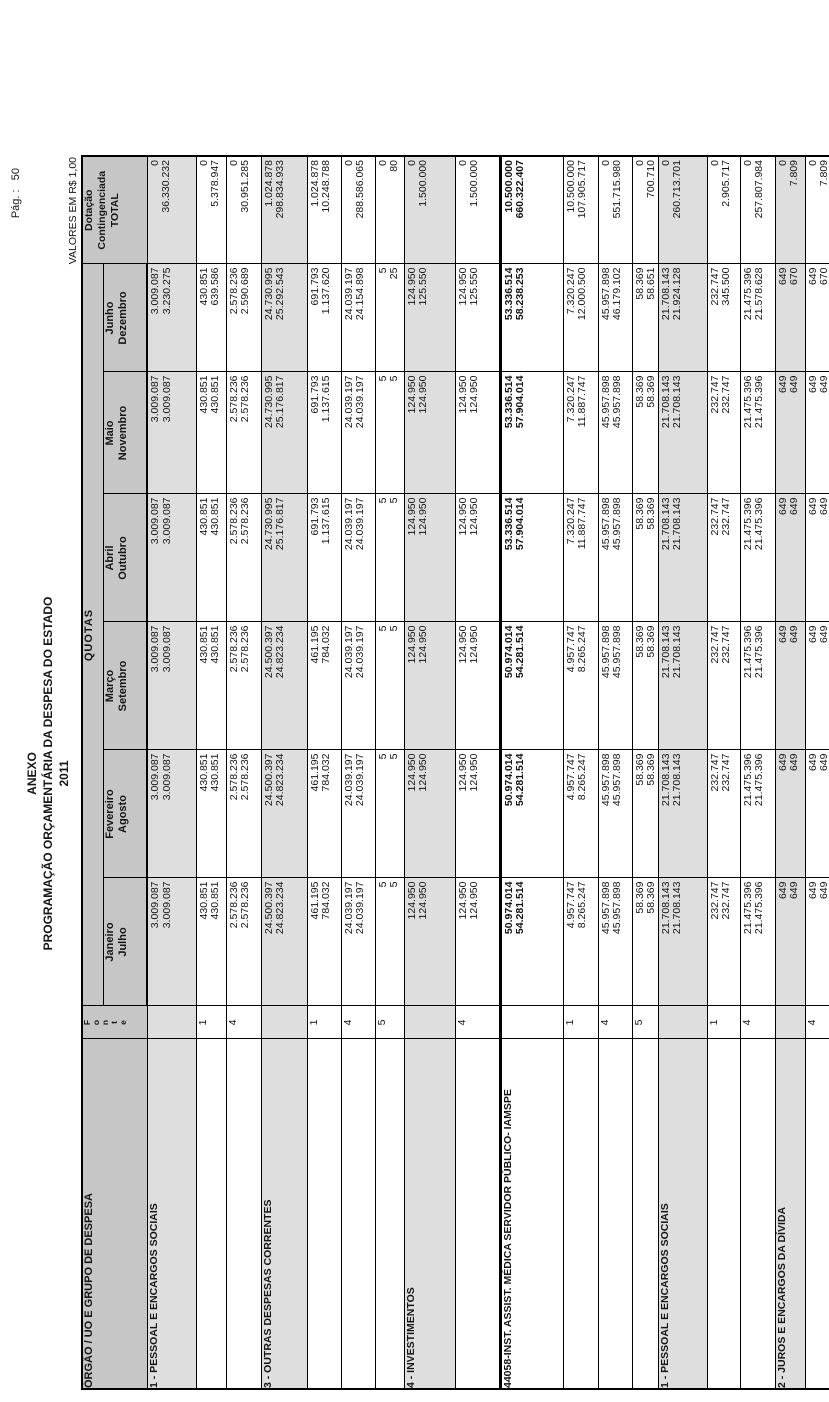 The width and height of the screenshot is (829, 1402). I want to click on quota-cell-month-5: 58.369 58.369, so click(645, 433).